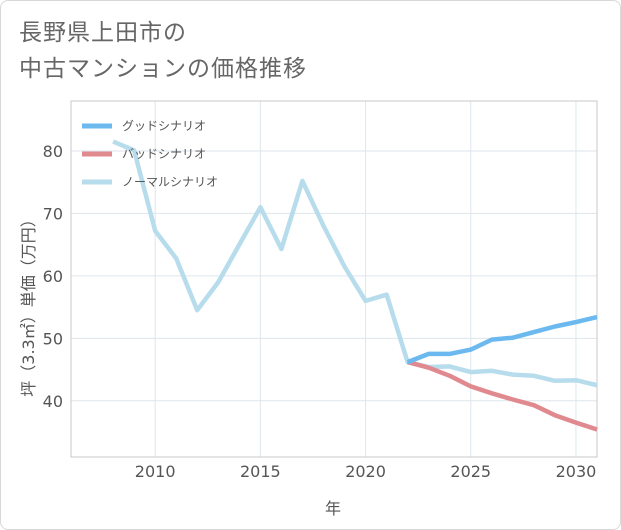 This screenshot has height=530, width=621. What do you see at coordinates (333, 508) in the screenshot?
I see `x-axis-title: 年` at bounding box center [333, 508].